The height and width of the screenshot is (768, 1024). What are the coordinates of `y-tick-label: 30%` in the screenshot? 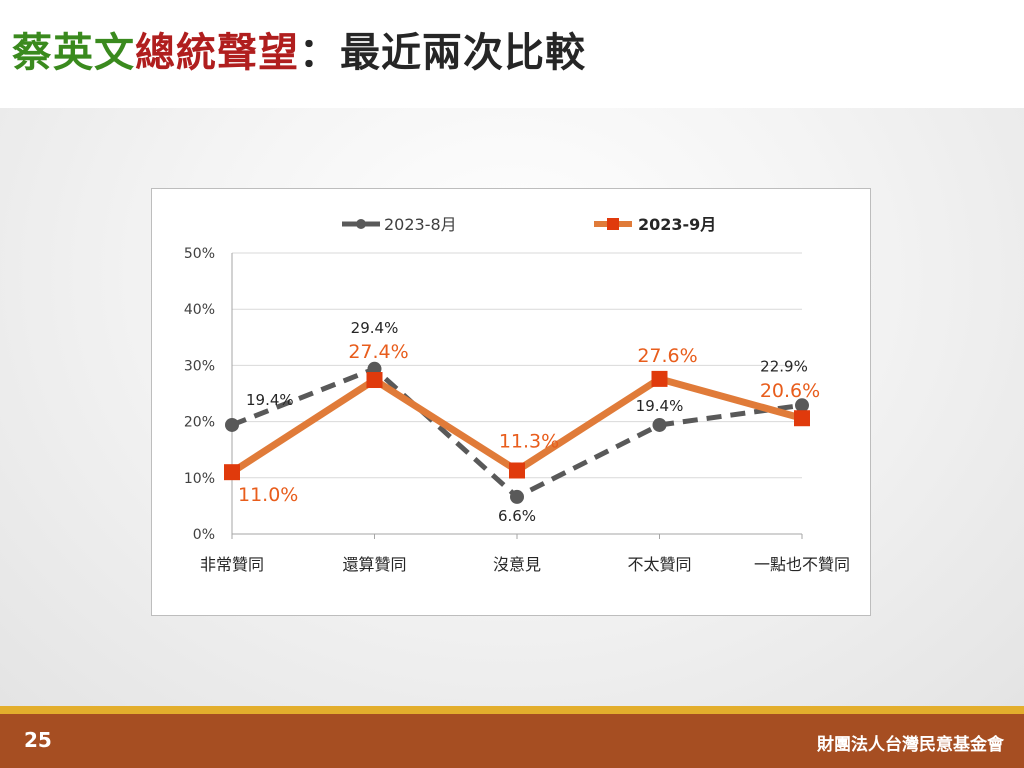 It's located at (199, 366).